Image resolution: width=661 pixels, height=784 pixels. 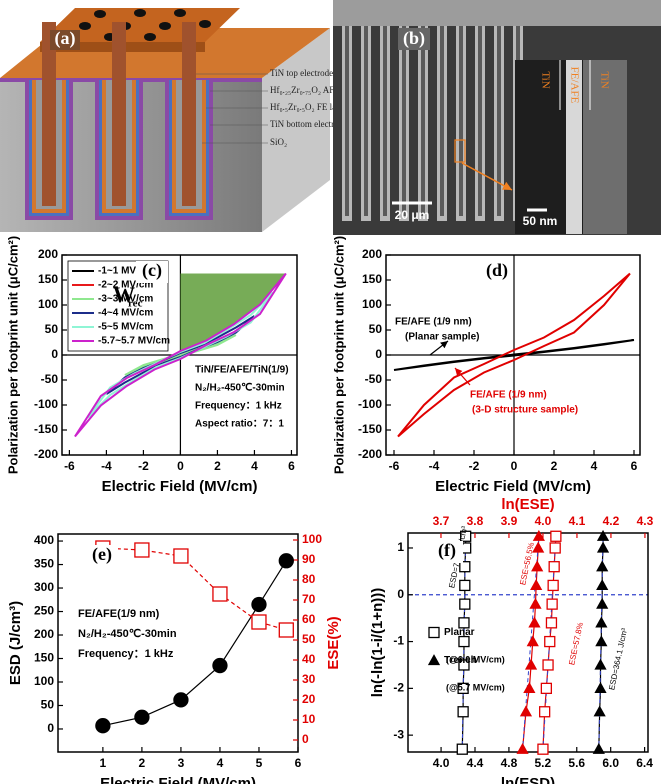 I want to click on x-tick-label: -4, so click(x=106, y=466).